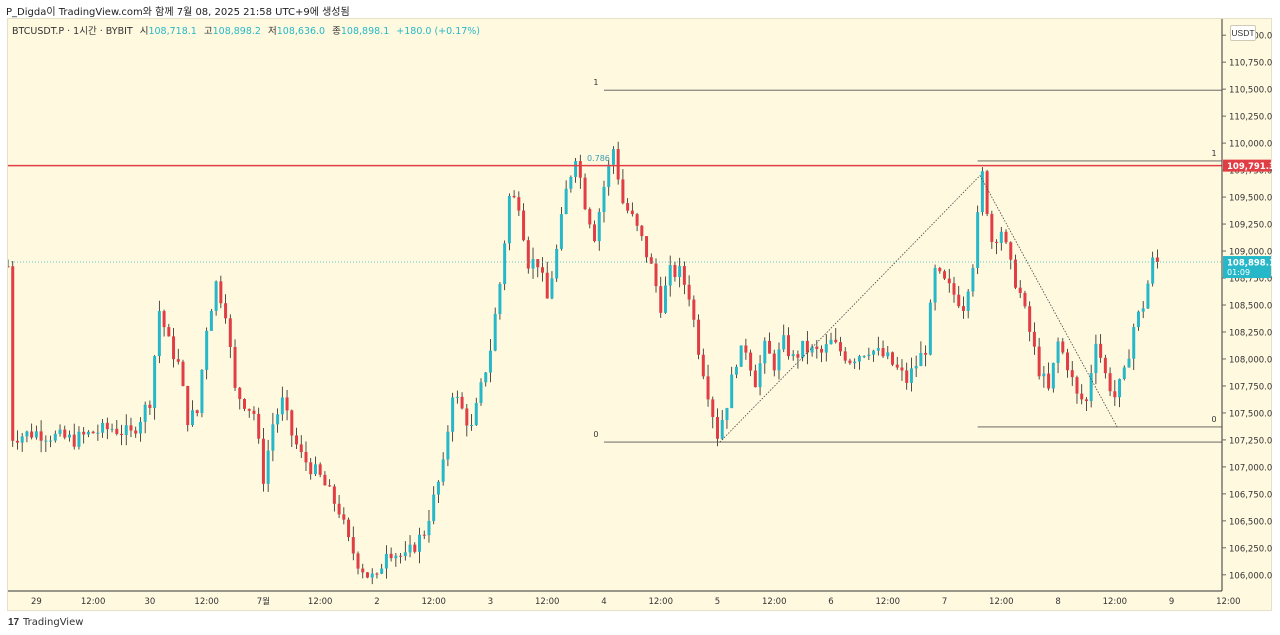 This screenshot has height=635, width=1280. I want to click on time-tick-label: 7, so click(944, 602).